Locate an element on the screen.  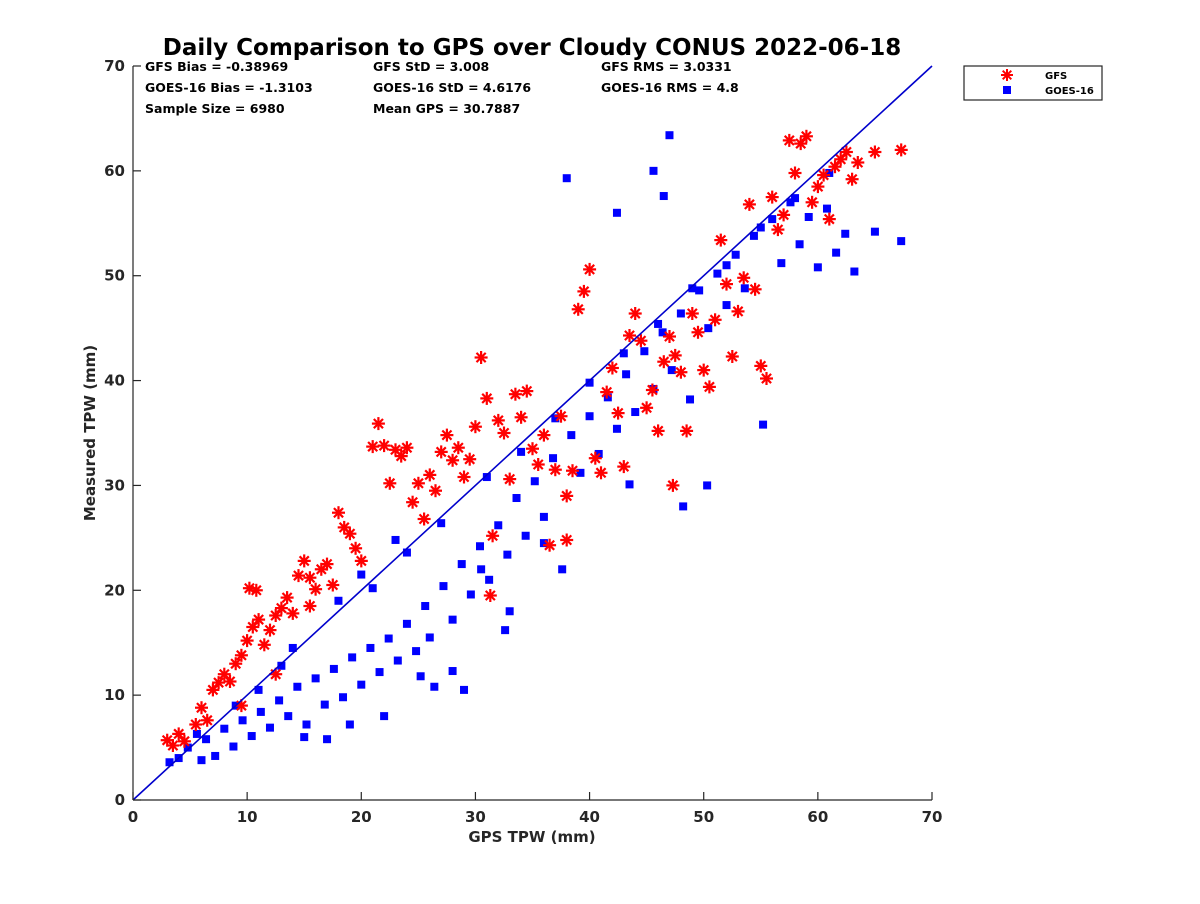
y-tick-label: 20 is located at coordinates (114, 590).